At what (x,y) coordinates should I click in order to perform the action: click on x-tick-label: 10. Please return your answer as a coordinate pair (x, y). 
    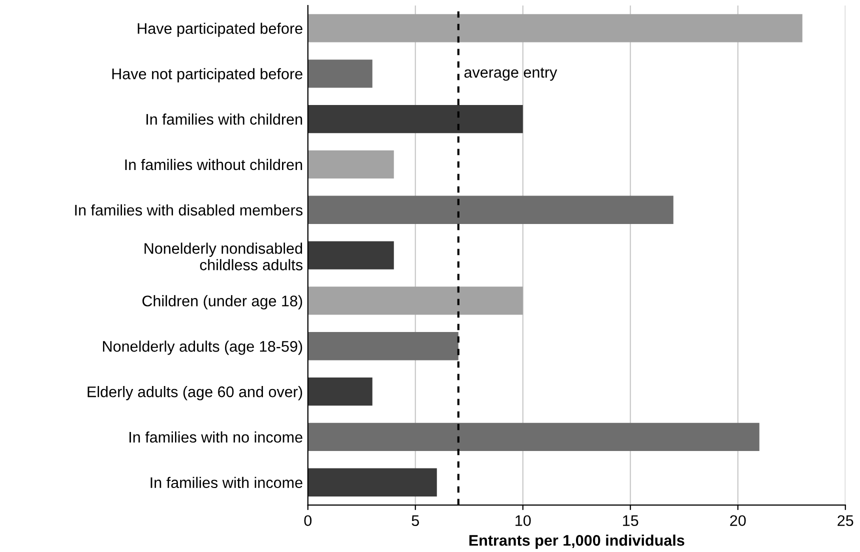
    Looking at the image, I should click on (523, 520).